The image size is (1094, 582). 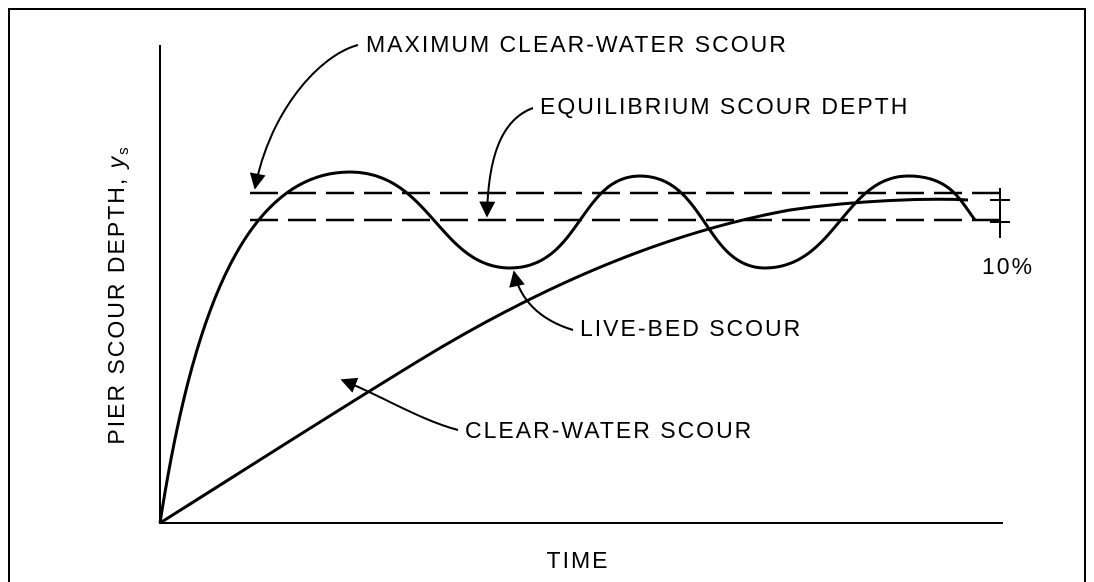 I want to click on y-axis-label: PIER SCOUR DEPTH, ys, so click(x=117, y=294).